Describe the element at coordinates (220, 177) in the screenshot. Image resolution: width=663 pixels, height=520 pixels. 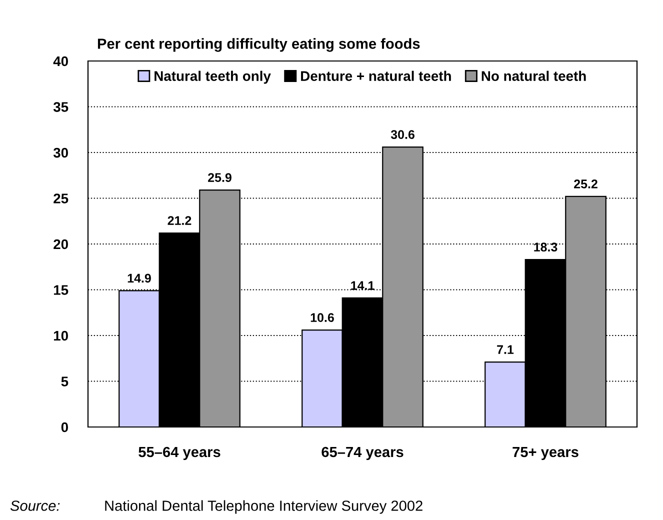
I see `data-label: 25.9` at that location.